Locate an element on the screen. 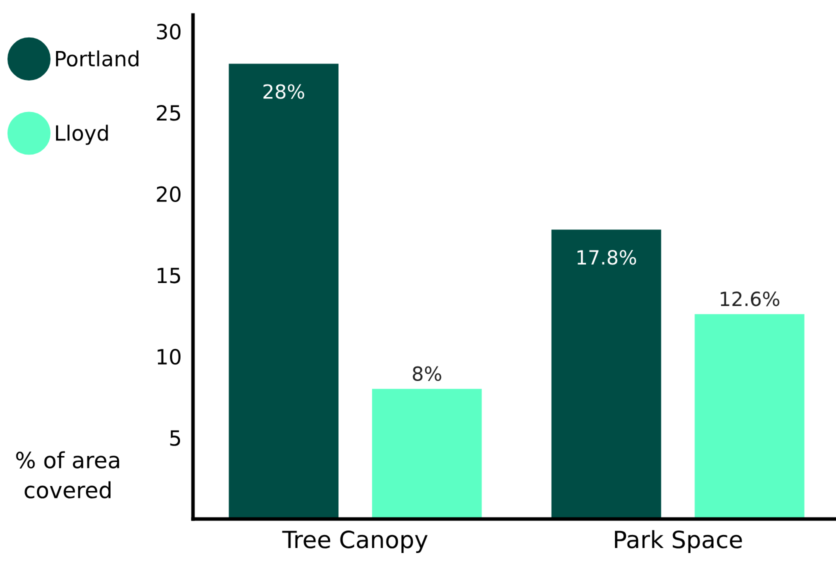 The width and height of the screenshot is (836, 570). y-tick-label: 25 is located at coordinates (168, 113).